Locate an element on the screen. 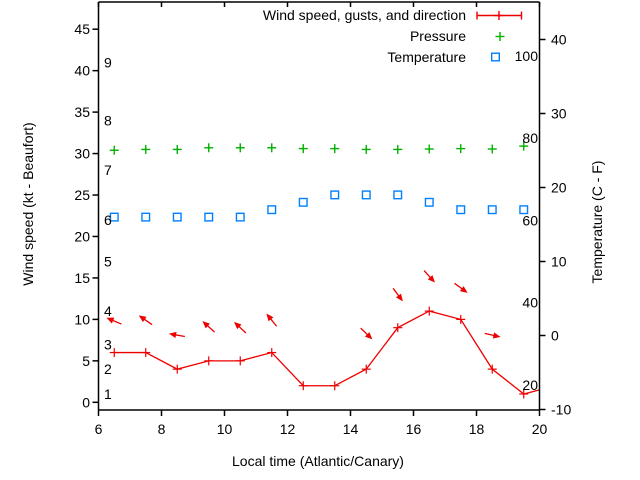  beaufort-scale-label: 4 is located at coordinates (108, 311).